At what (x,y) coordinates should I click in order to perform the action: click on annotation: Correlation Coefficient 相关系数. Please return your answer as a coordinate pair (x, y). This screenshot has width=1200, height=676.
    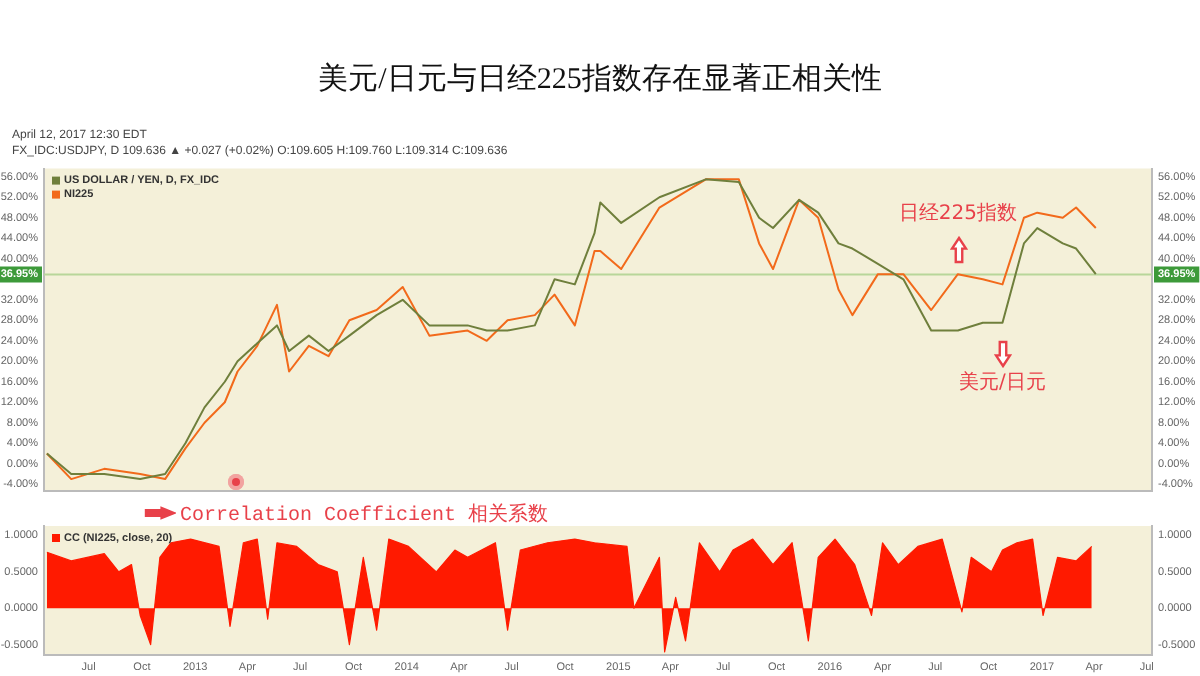
    Looking at the image, I should click on (364, 514).